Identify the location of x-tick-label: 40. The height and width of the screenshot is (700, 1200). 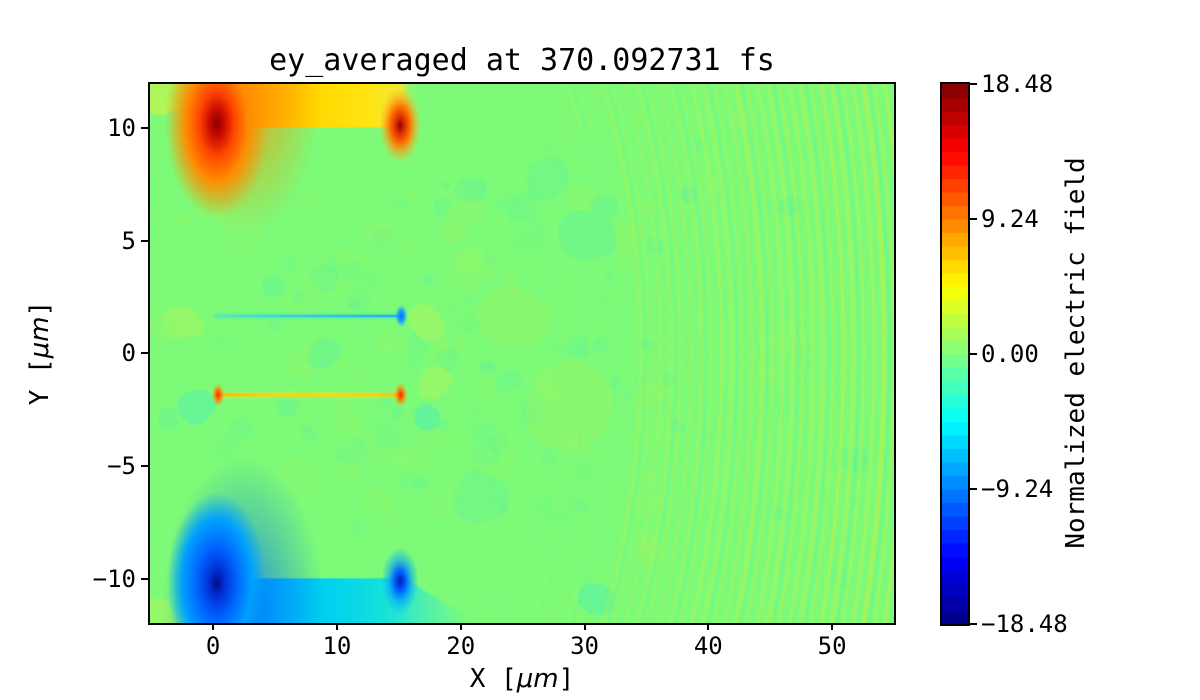
(708, 646).